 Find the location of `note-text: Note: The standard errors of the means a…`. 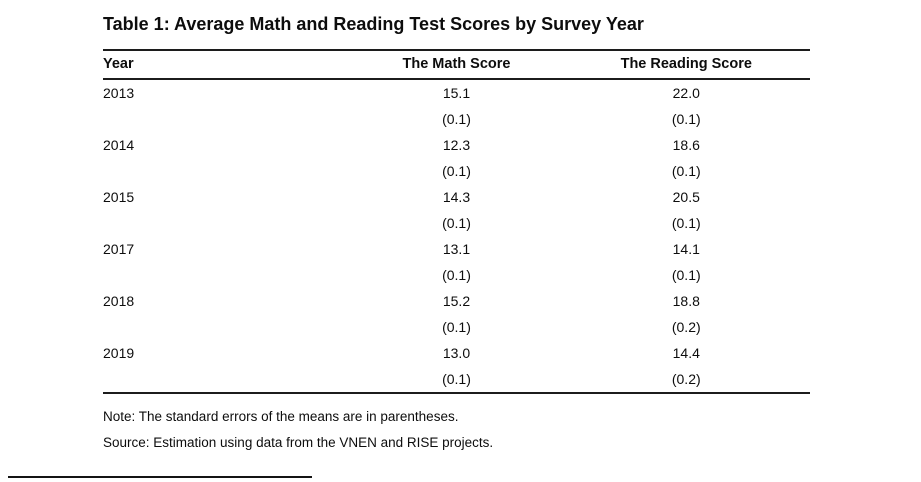

note-text: Note: The standard errors of the means a… is located at coordinates (281, 416).